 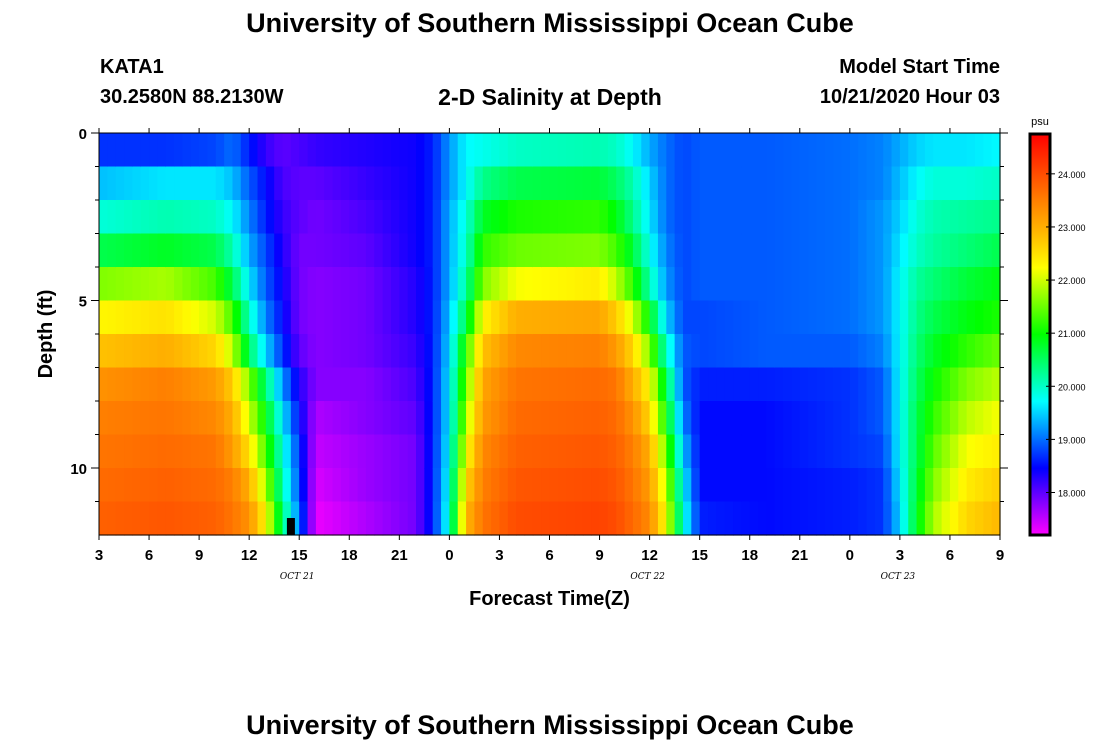 What do you see at coordinates (550, 97) in the screenshot?
I see `chart-title: 2-D Salinity at Depth` at bounding box center [550, 97].